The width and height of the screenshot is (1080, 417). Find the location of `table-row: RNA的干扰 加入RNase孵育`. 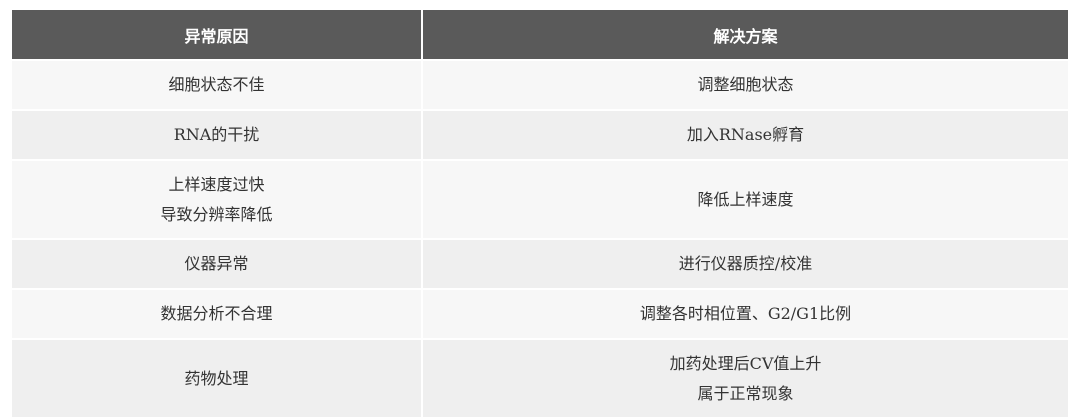

table-row: RNA的干扰 加入RNase孵育 is located at coordinates (540, 134).